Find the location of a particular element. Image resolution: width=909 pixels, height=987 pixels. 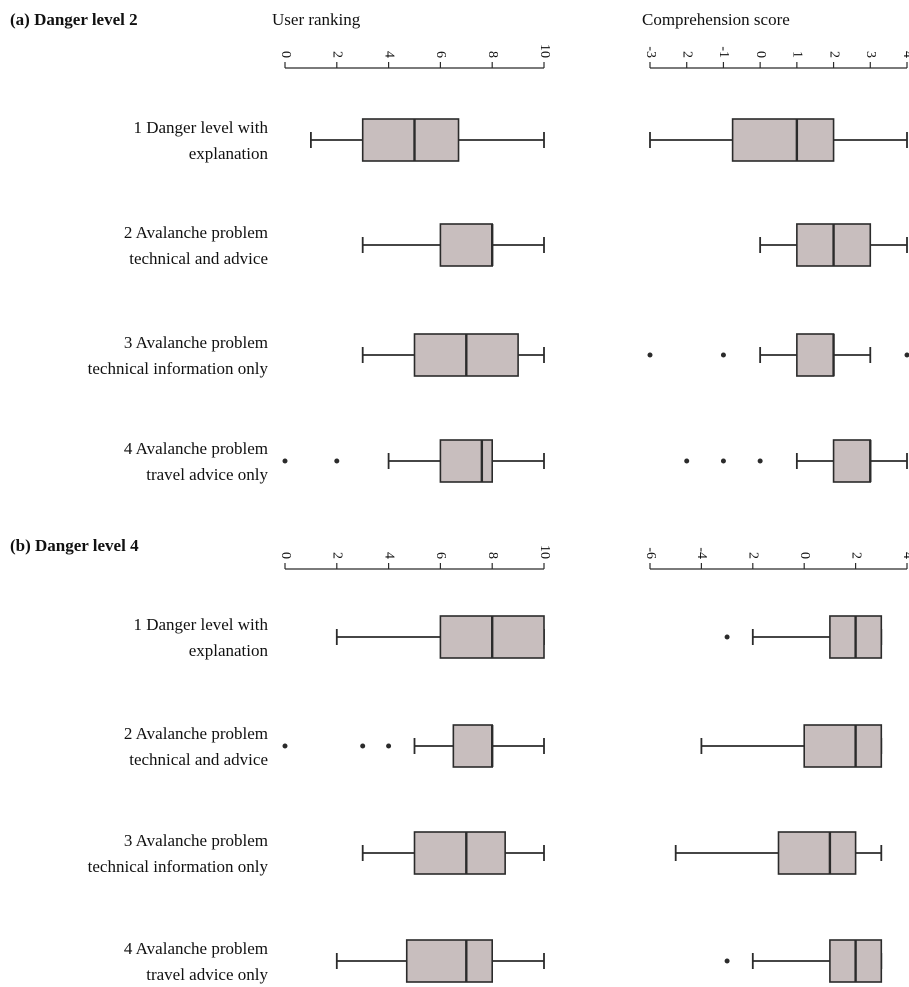

x-tick-label: -6 is located at coordinates (650, 553).